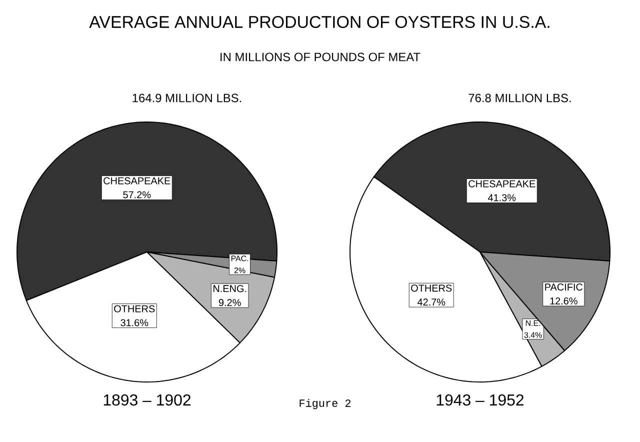  What do you see at coordinates (480, 400) in the screenshot?
I see `text: 1943 – 1952` at bounding box center [480, 400].